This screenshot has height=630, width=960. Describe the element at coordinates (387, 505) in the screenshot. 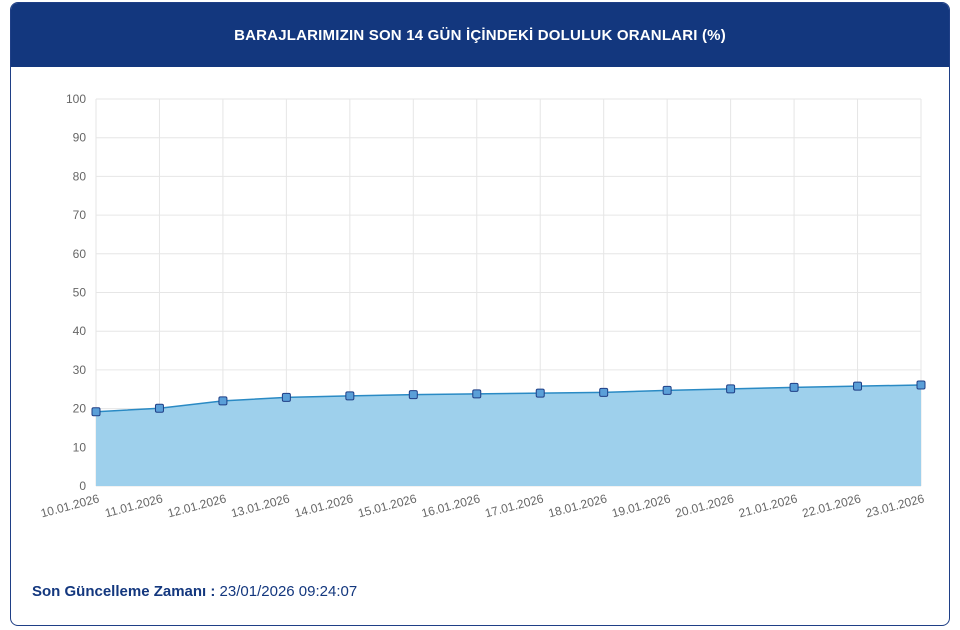

I see `x-tick-label: 15.01.2026` at that location.